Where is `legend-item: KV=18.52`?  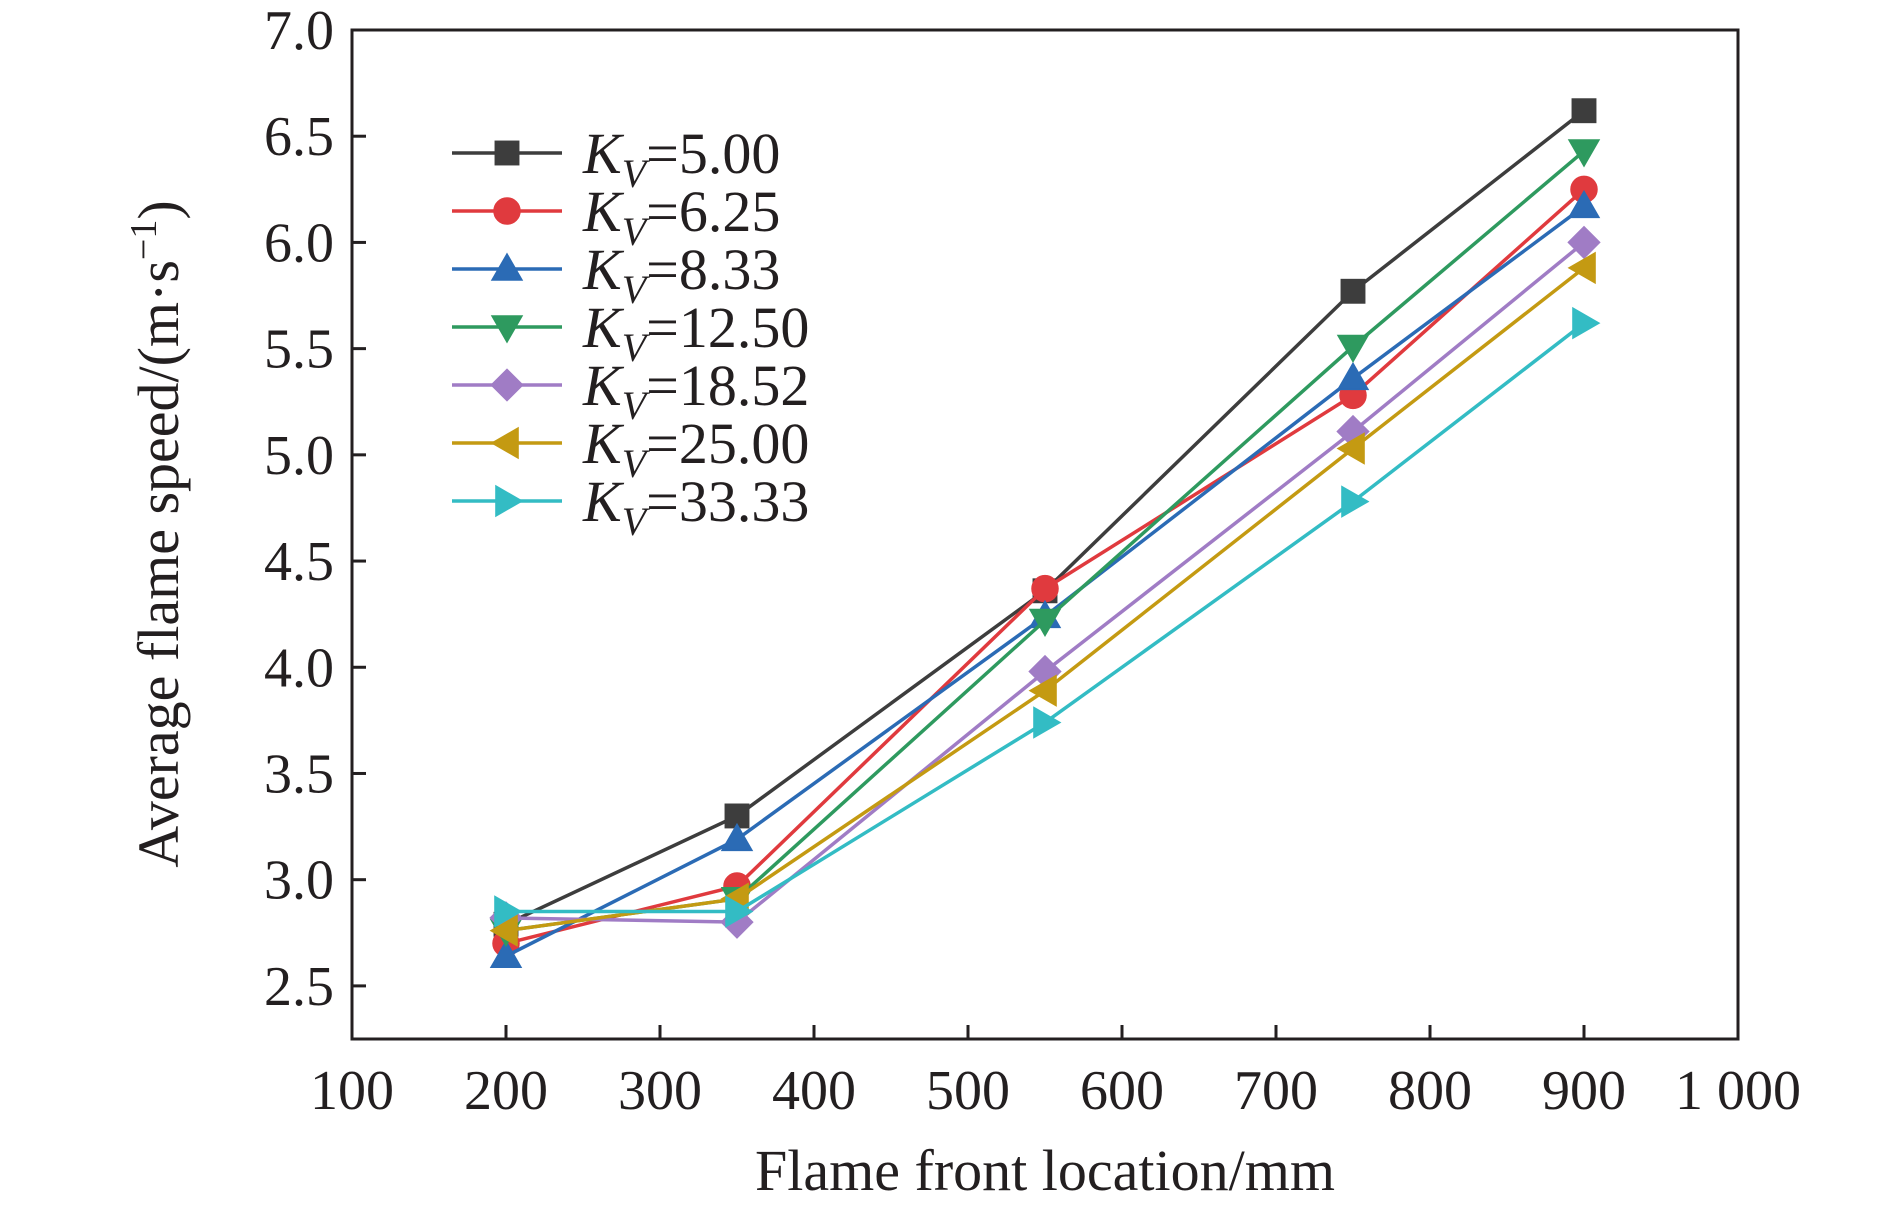 legend-item: KV=18.52 is located at coordinates (630, 390).